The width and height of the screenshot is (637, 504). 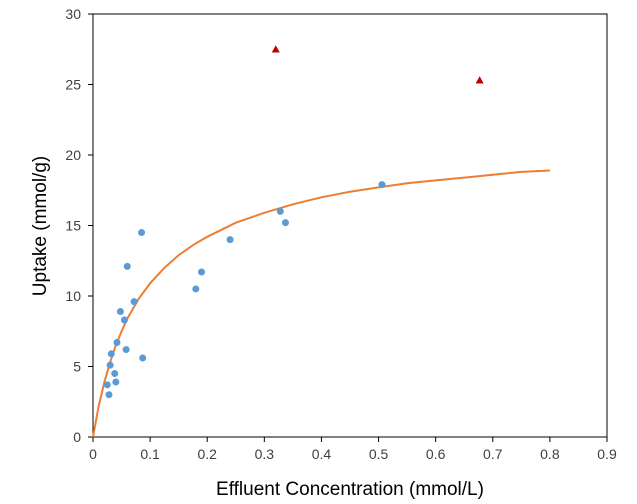 I want to click on y-tick-label: 10, so click(x=73, y=296).